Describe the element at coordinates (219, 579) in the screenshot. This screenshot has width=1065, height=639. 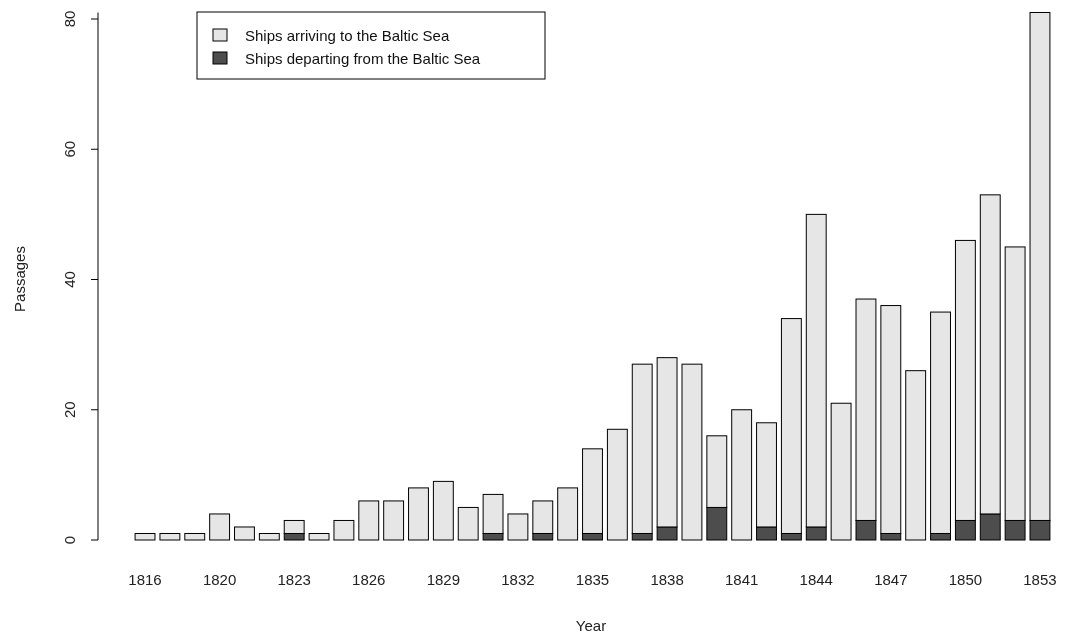
I see `x-tick-label: 1820` at that location.